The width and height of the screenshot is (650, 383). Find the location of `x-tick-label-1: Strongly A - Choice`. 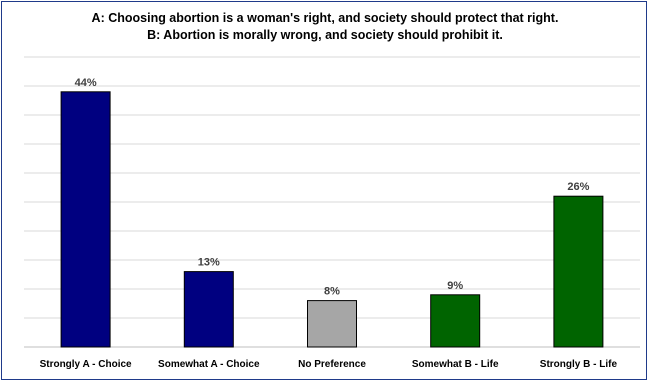

x-tick-label-1: Strongly A - Choice is located at coordinates (86, 364).